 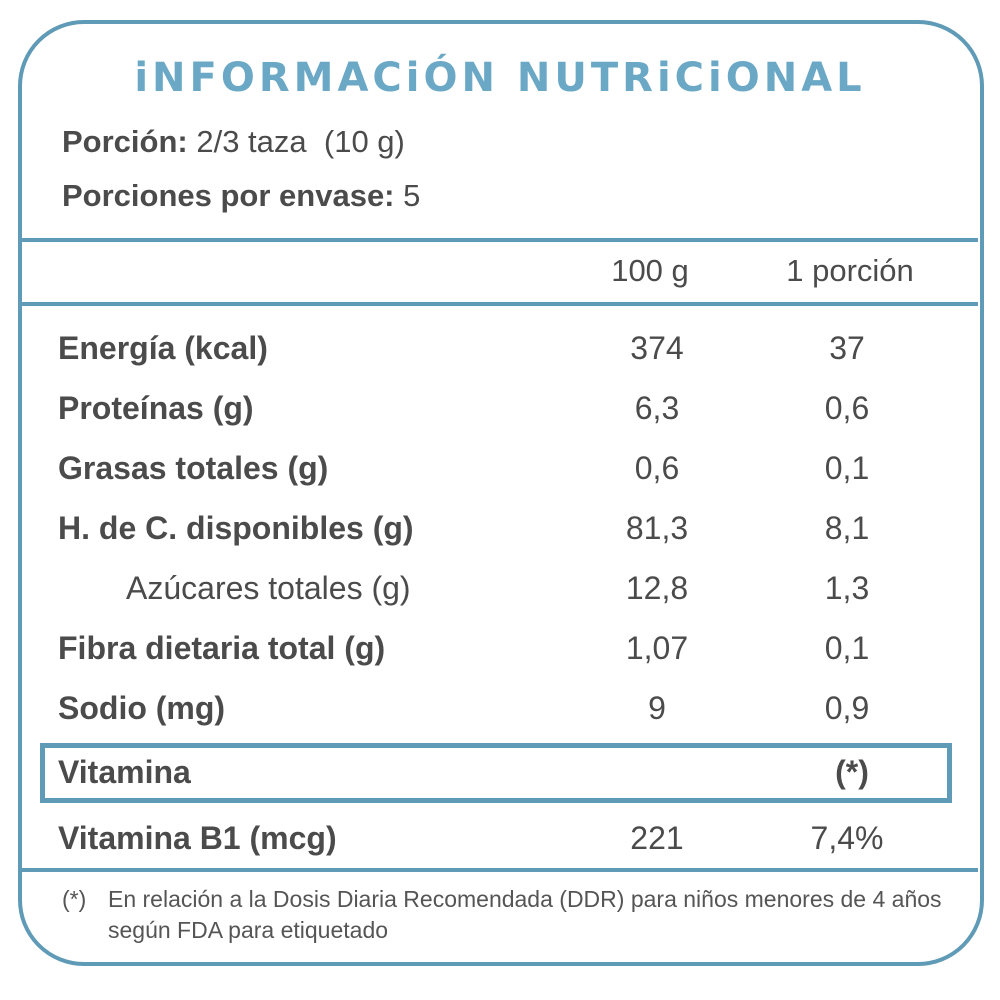 What do you see at coordinates (163, 348) in the screenshot?
I see `nutrient-name: Energía (kcal)` at bounding box center [163, 348].